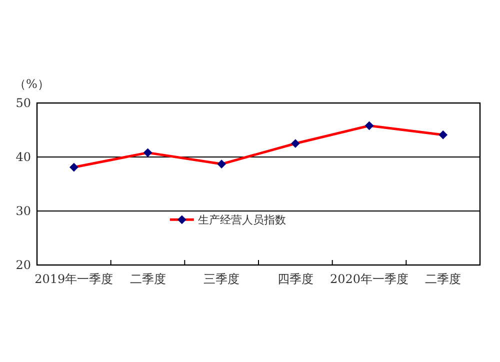 The height and width of the screenshot is (362, 500). I want to click on y-tick-label: 50, so click(23, 103).